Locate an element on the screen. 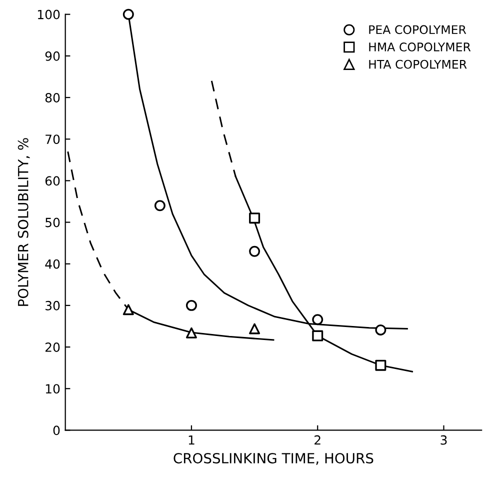 This screenshot has width=484, height=478. y-tick-label: 40 is located at coordinates (52, 264).